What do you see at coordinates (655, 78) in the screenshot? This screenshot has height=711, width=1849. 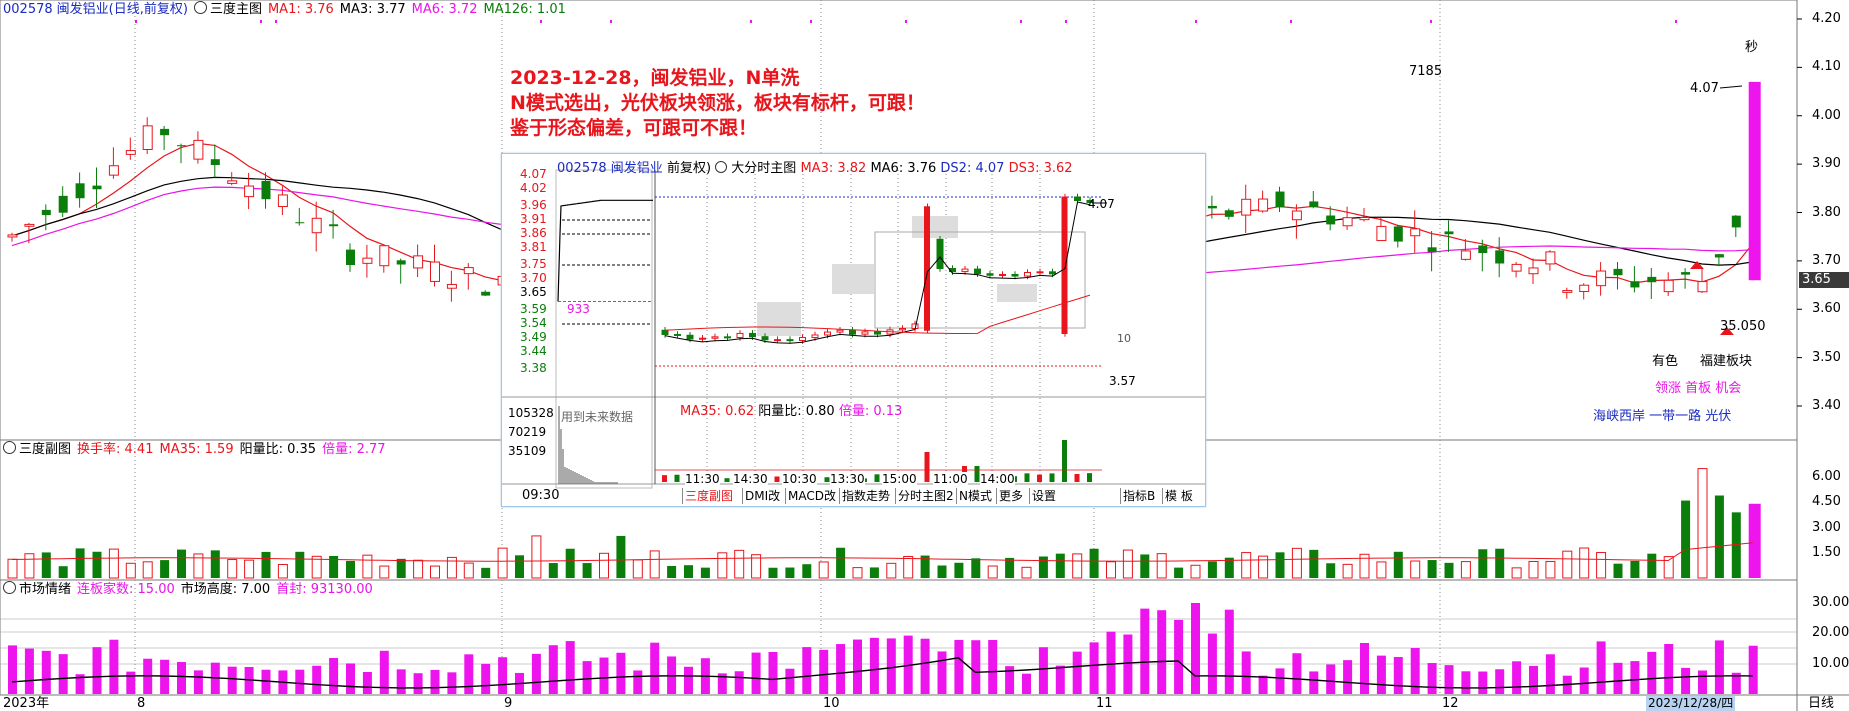 I see `annotation-line-1: 2023-12-28，闽发铝业，N单洗` at bounding box center [655, 78].